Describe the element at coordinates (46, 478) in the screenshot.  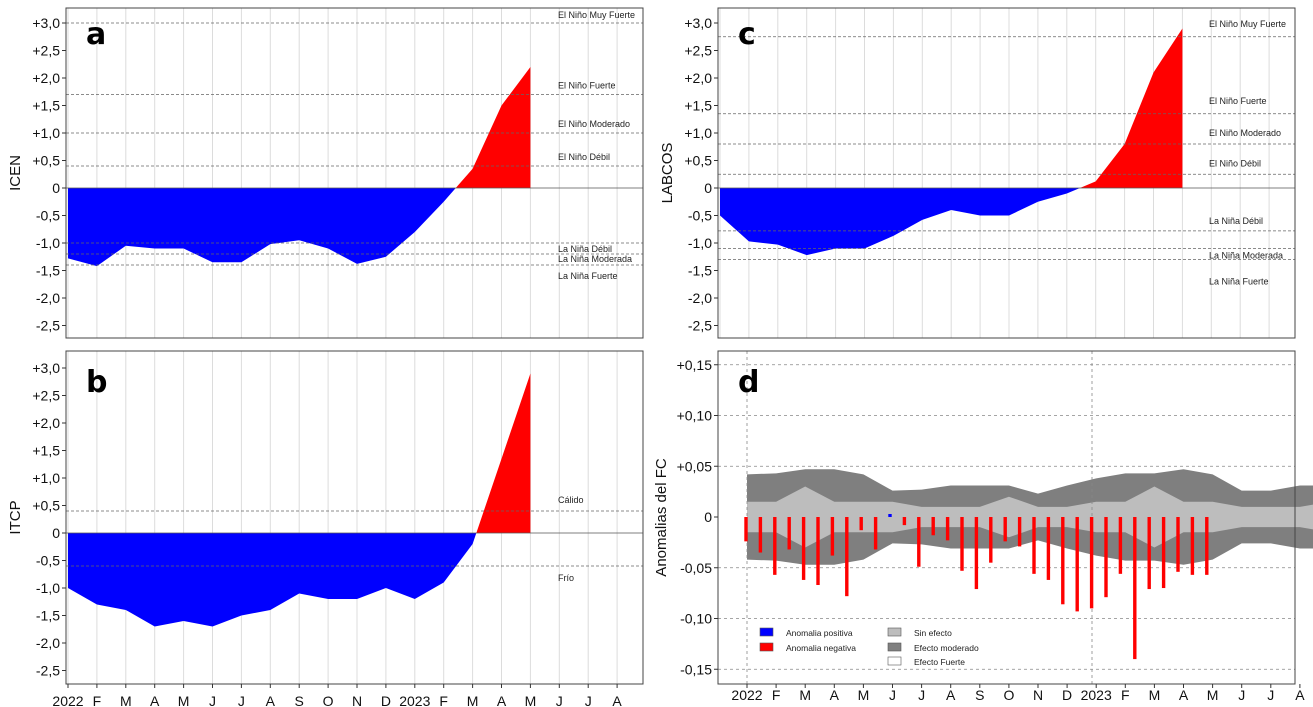
I see `y-tick-label: +1,0` at that location.